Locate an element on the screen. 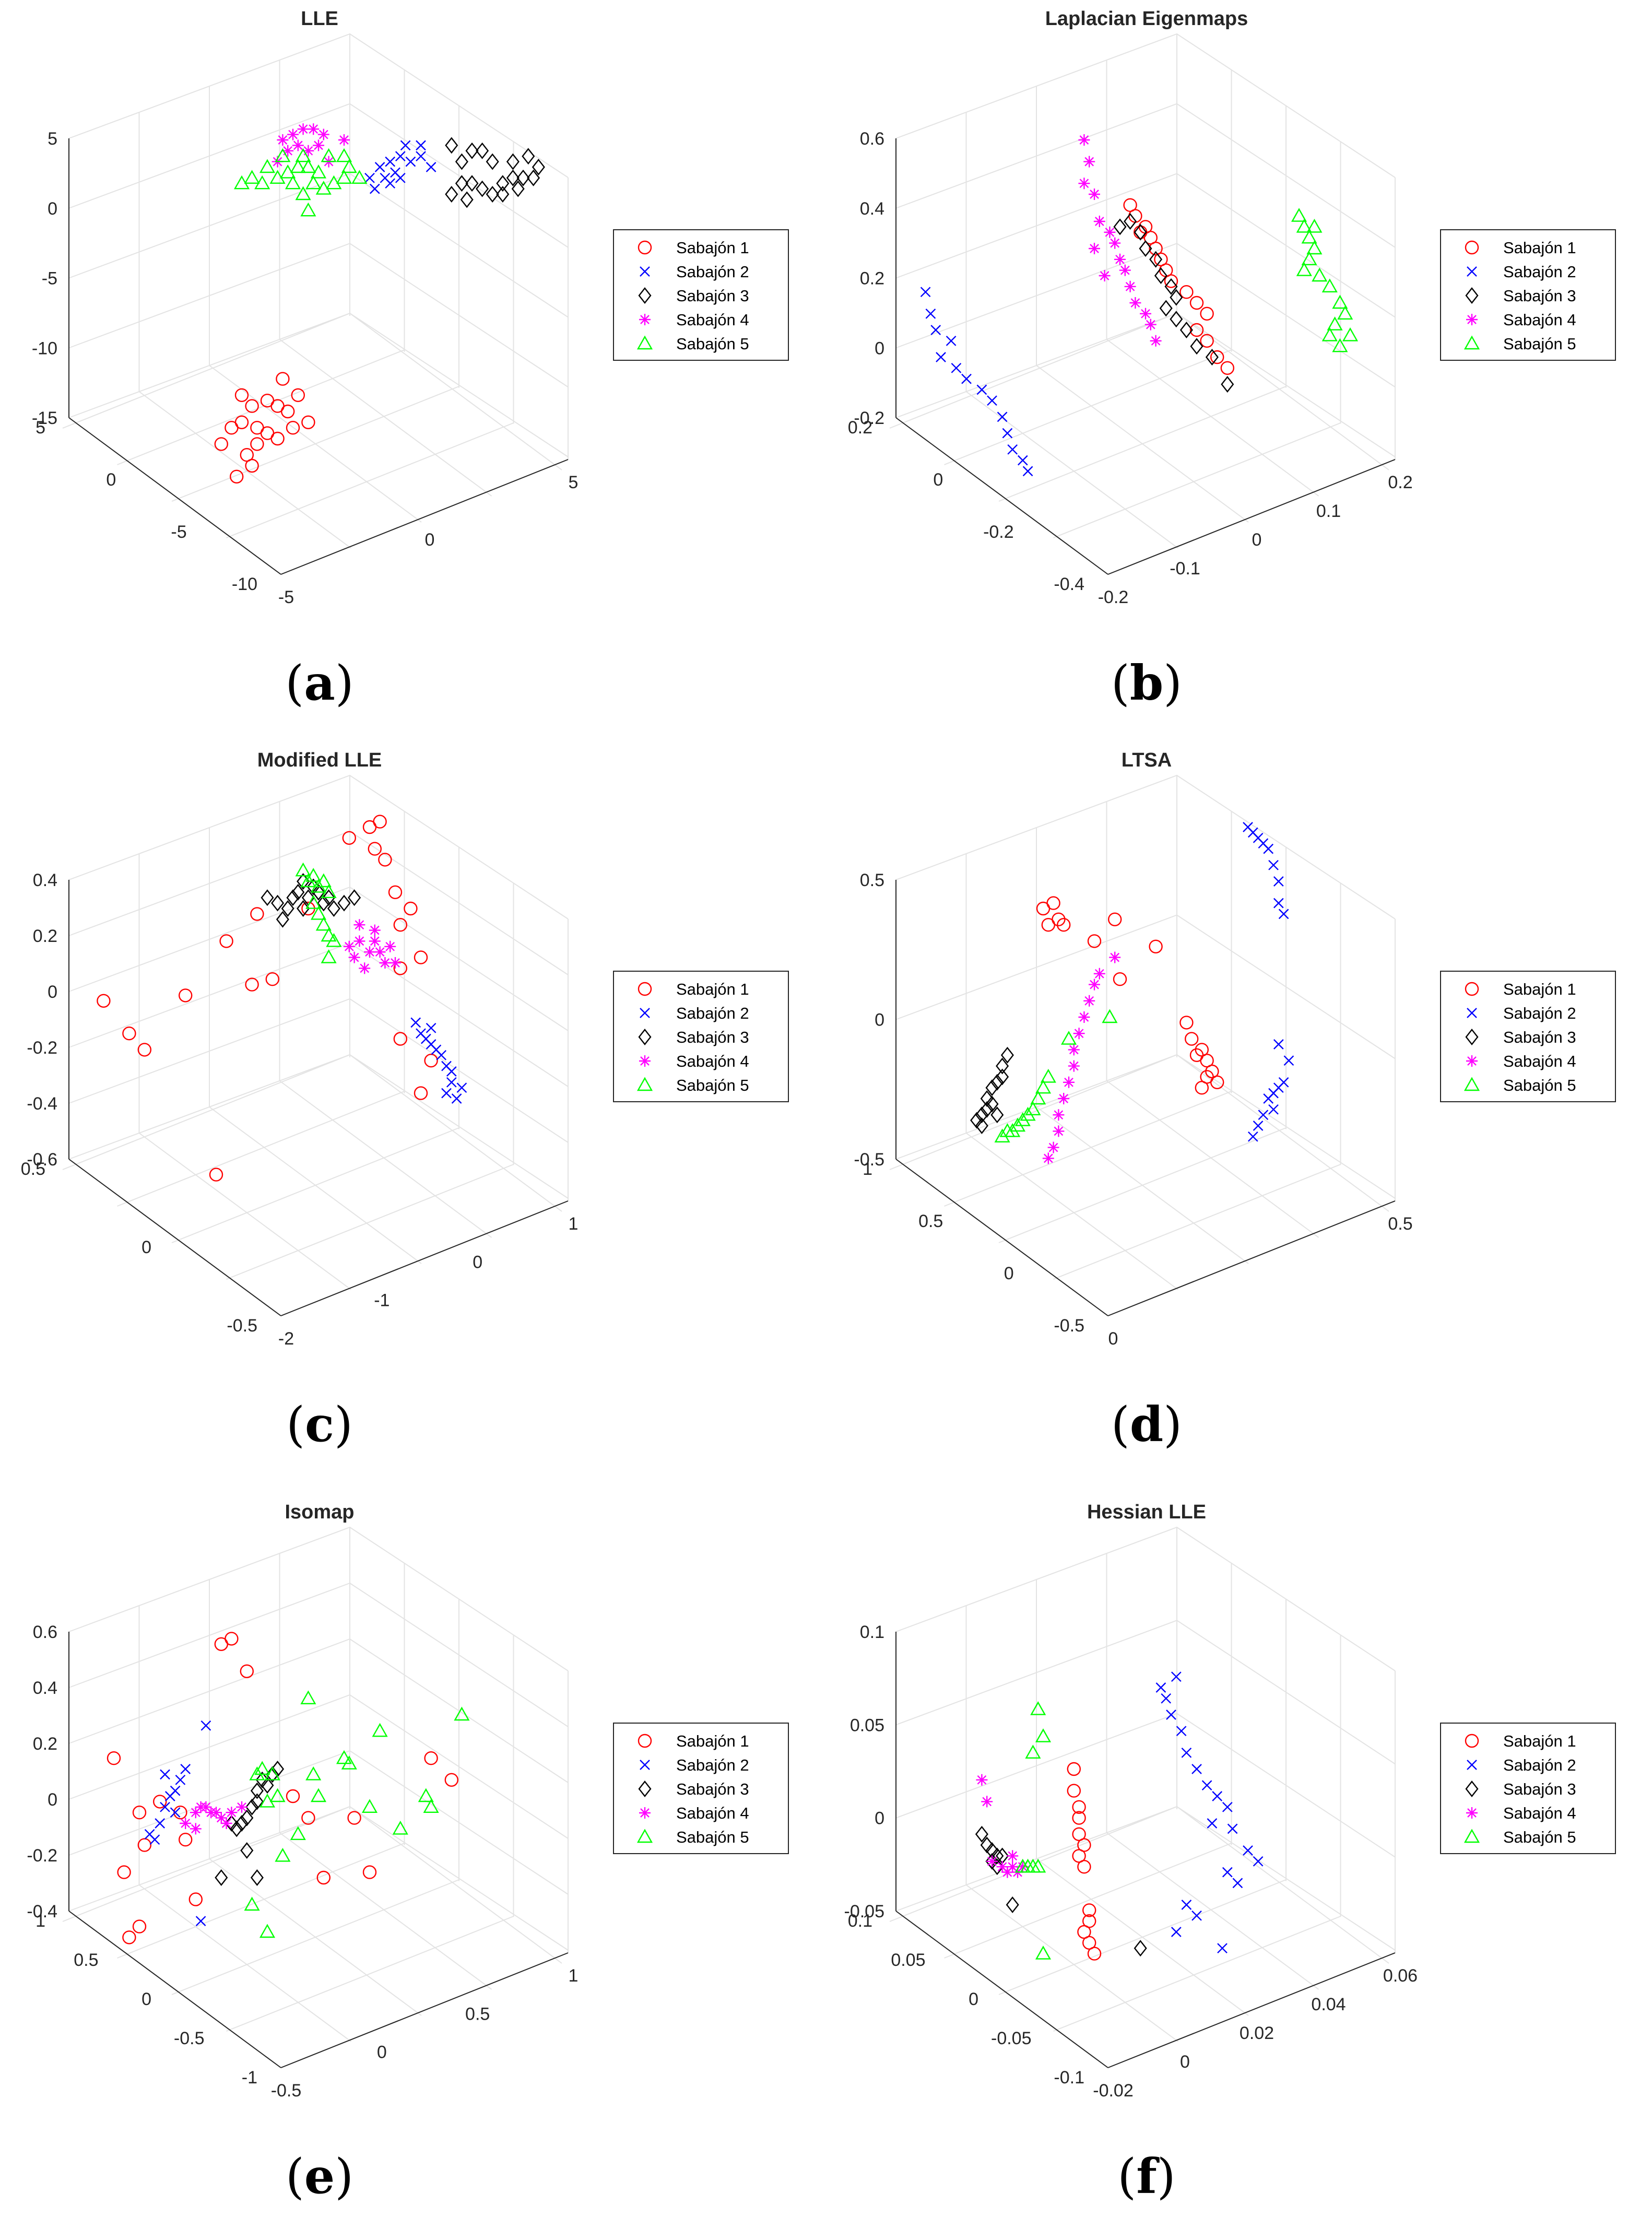  y-tick-label: -5 is located at coordinates (286, 597).